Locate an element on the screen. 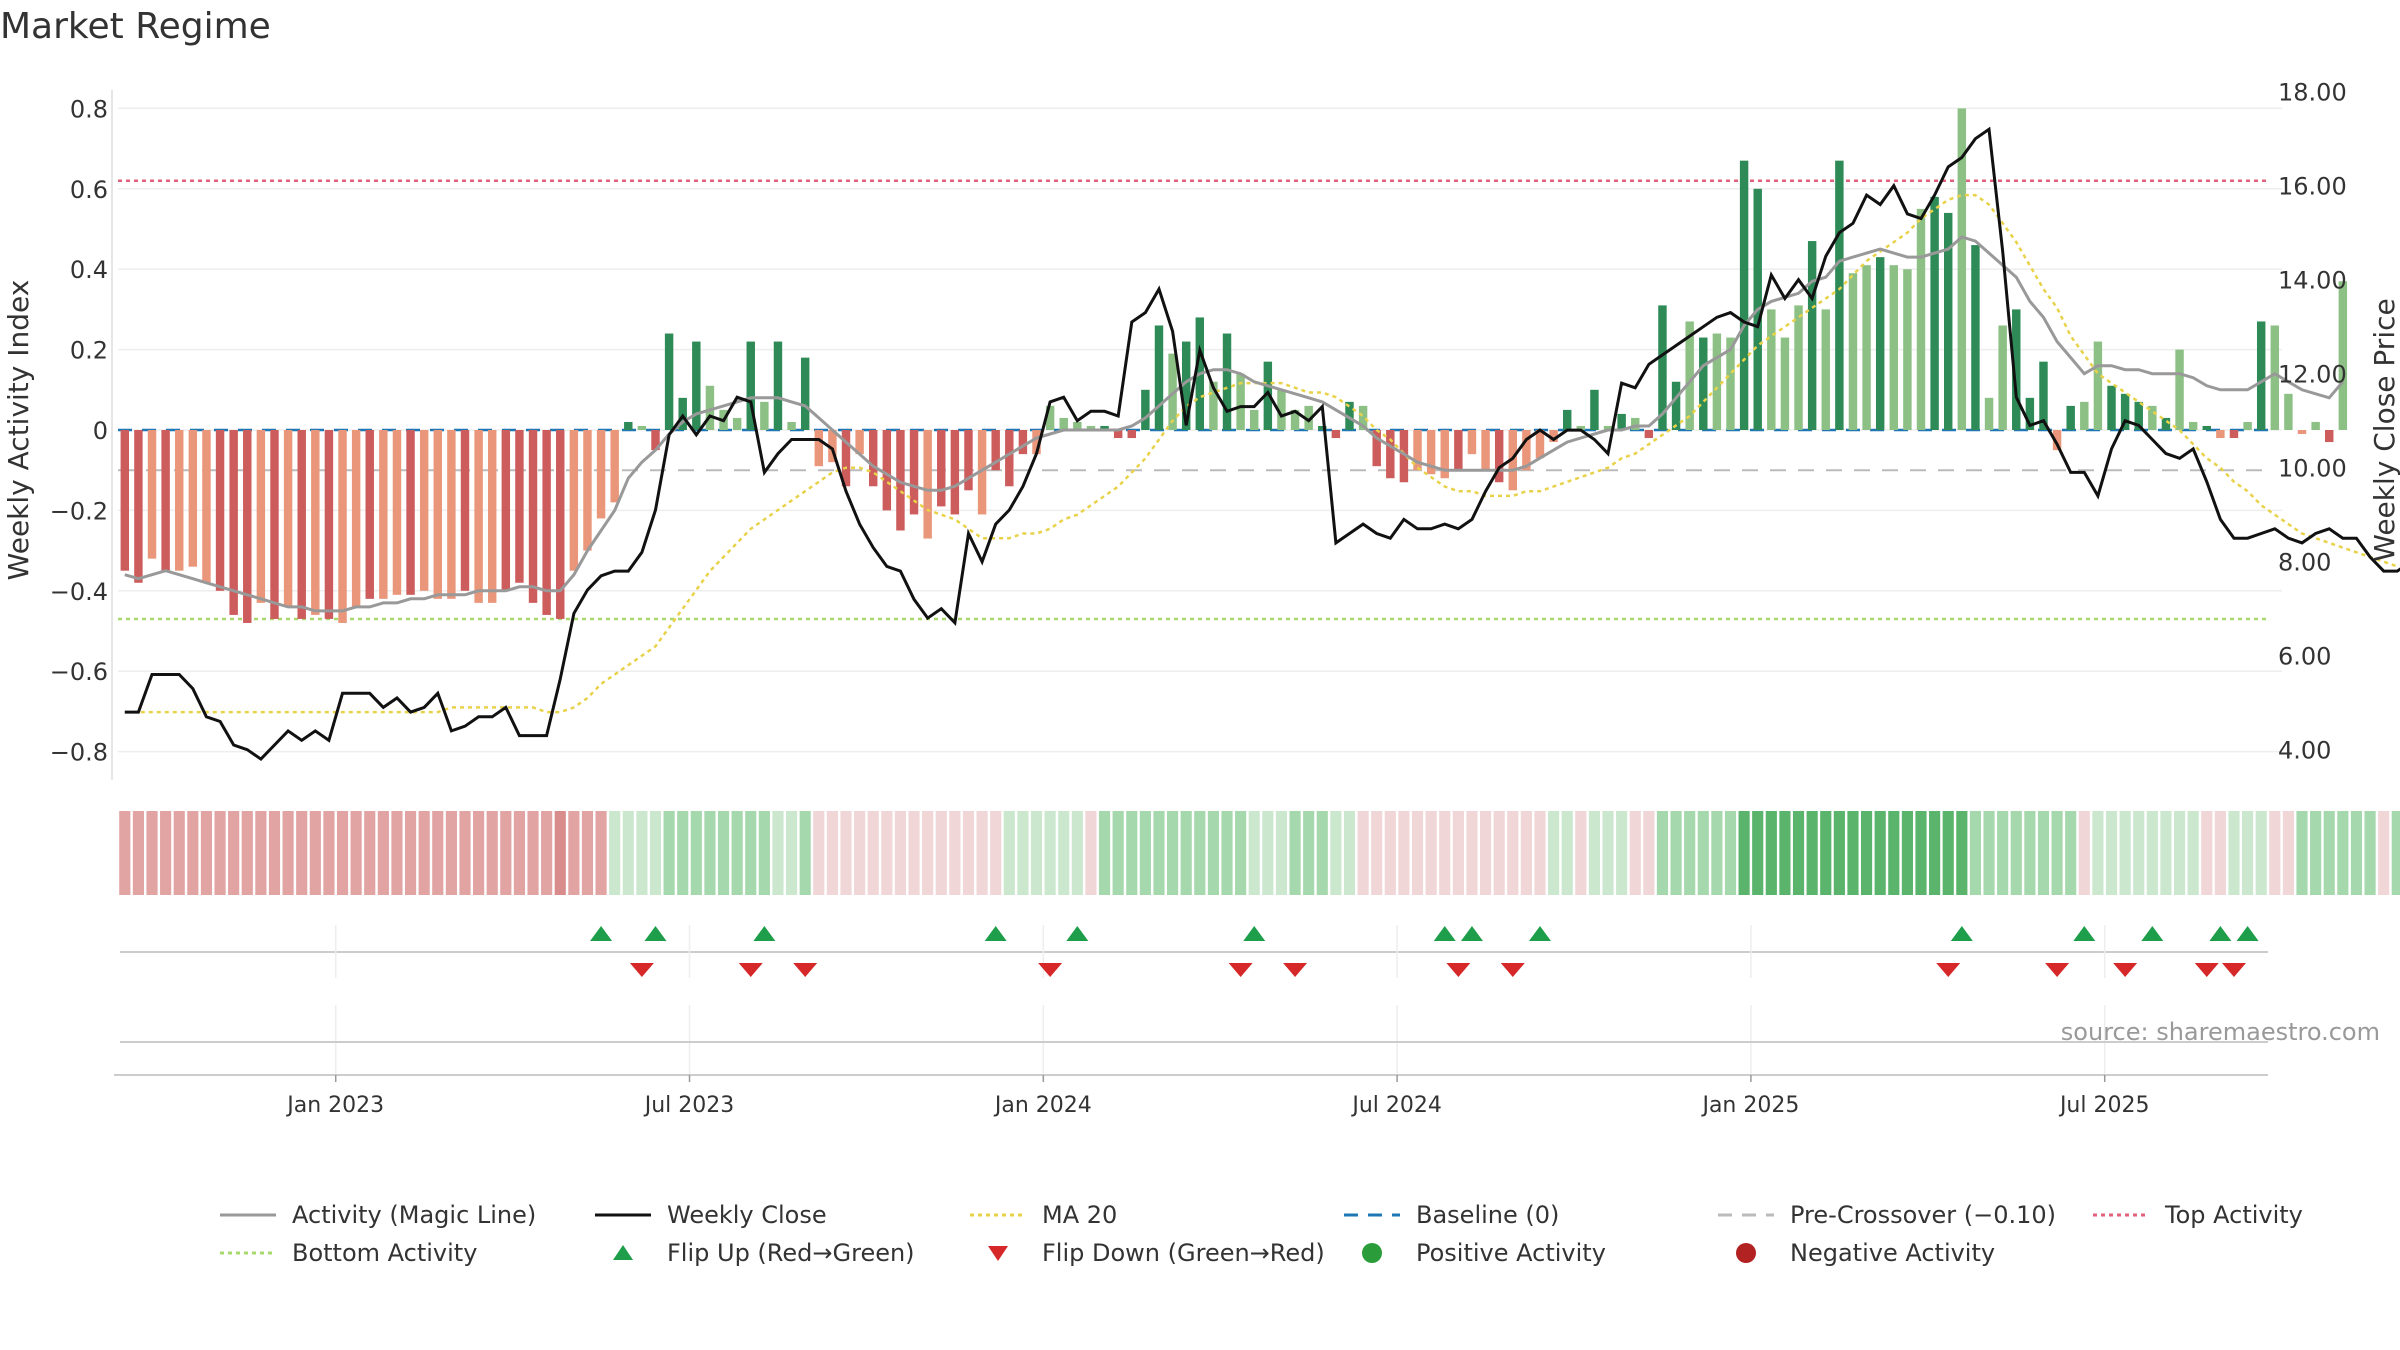 This screenshot has height=1350, width=2400. legend-label: Activity (Magic Line) is located at coordinates (414, 1215).